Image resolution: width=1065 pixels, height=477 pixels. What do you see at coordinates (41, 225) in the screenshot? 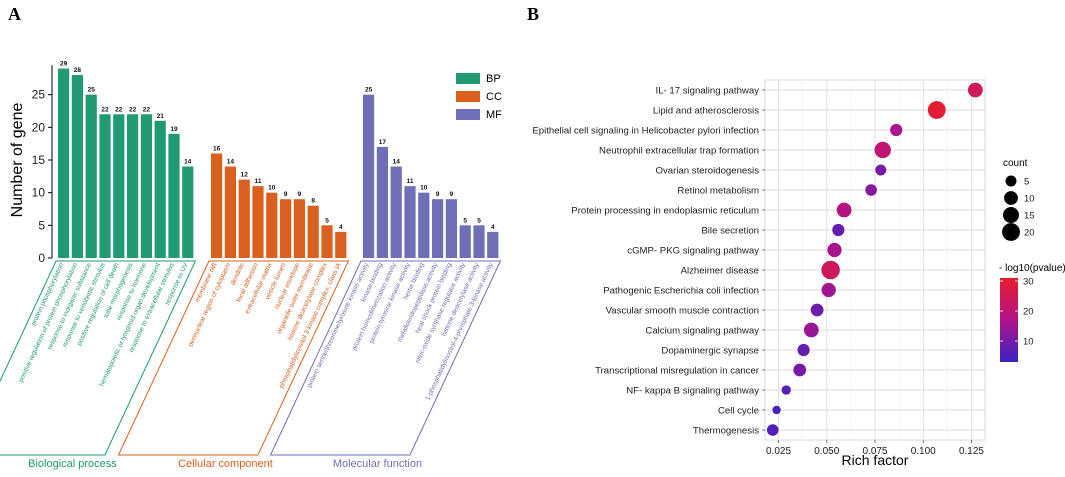
I see `y-tick-label: 5` at bounding box center [41, 225].